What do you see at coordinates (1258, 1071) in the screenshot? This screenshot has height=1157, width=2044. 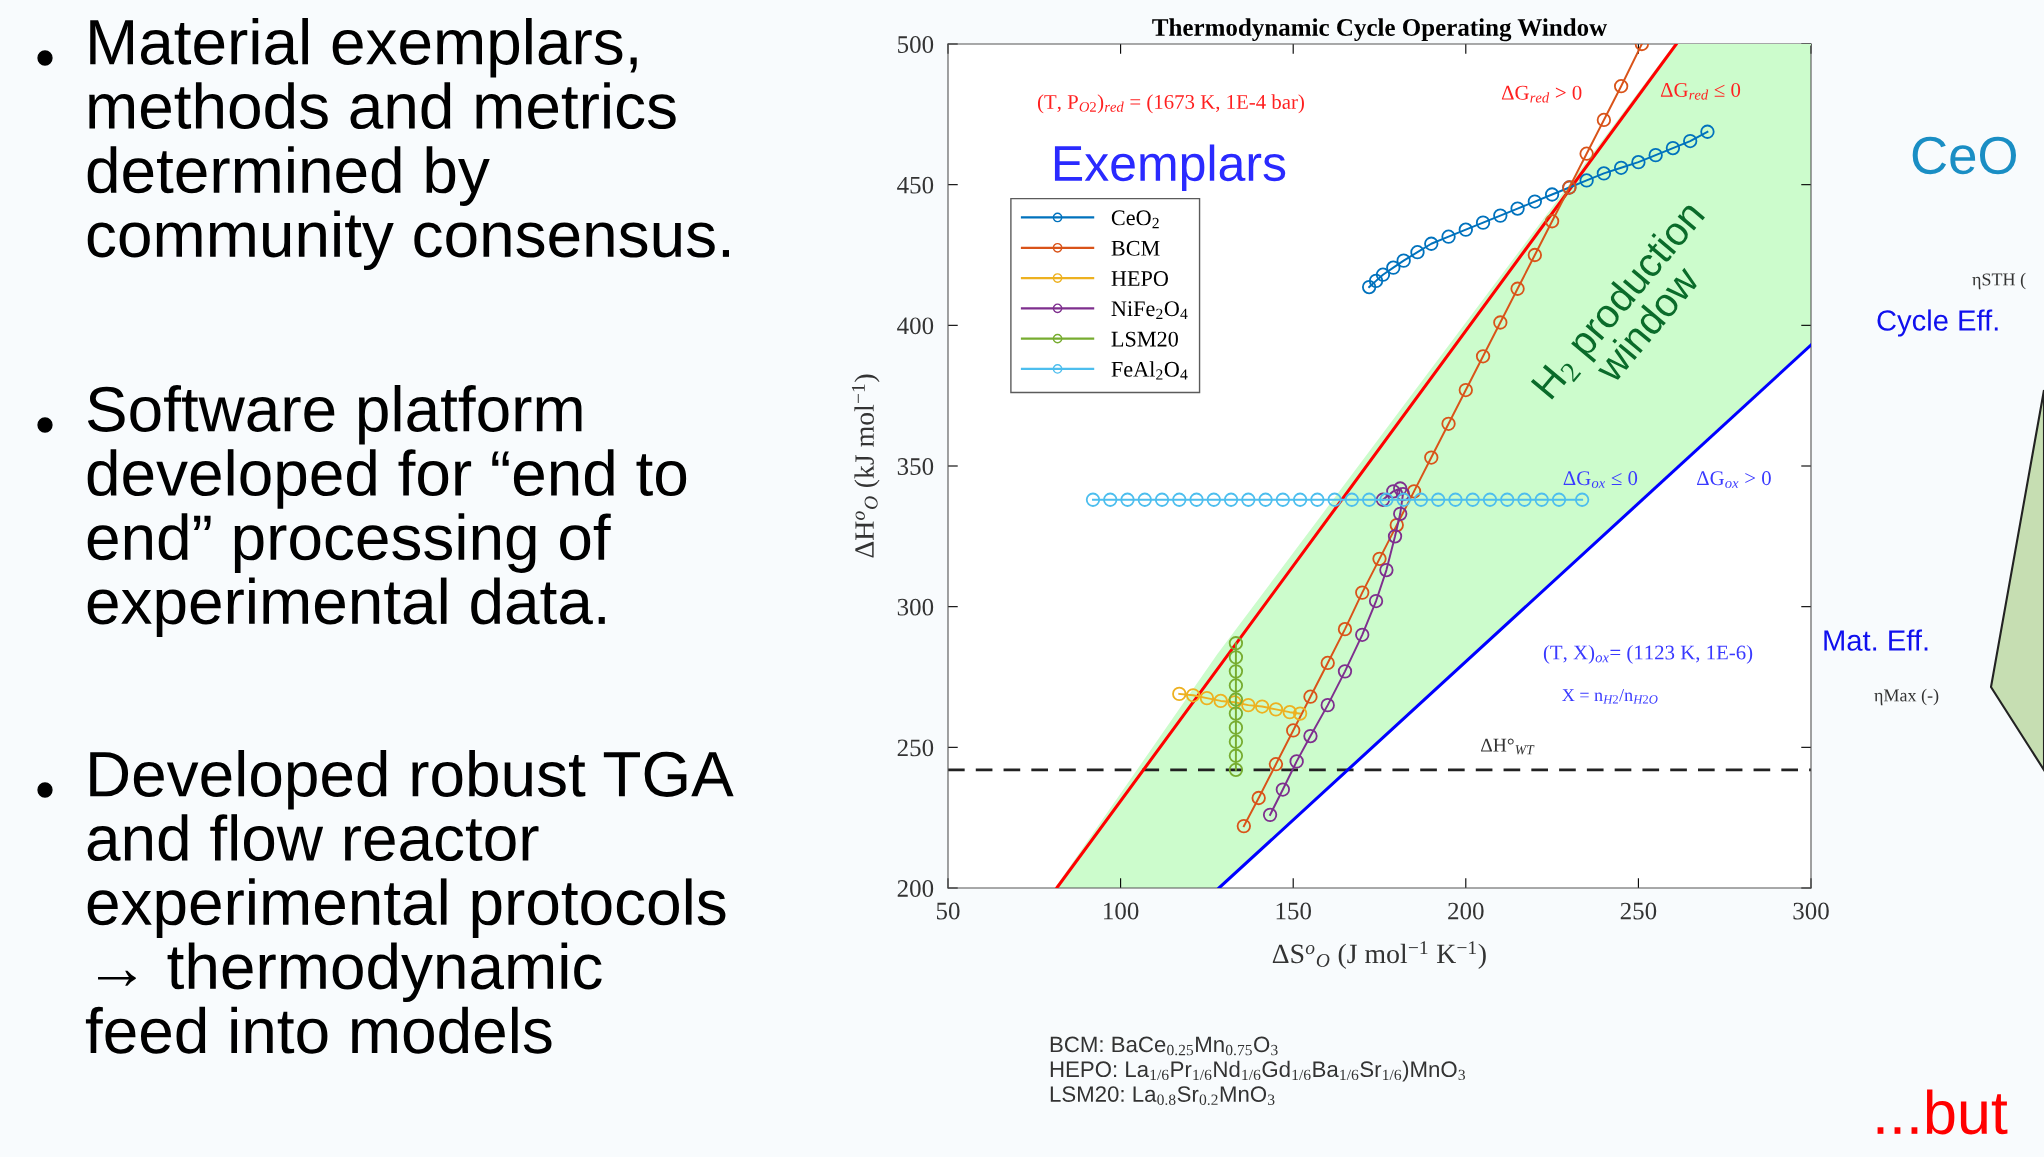 I see `text: BCM: BaCe$_{0.25}$Mn$_{0.75}$O$_{3}$ HEPO: La$_{1/6}$Pr$_{1/6}$Nd$_{1/6}$Gd$_{1/6}$Ba$_{1/6}$Sr$_{1/6}$)MnO$_{3}$ LSM20: La$_{0.8}$Sr$_{0.2}$MnO$_{3}$` at bounding box center [1258, 1071].